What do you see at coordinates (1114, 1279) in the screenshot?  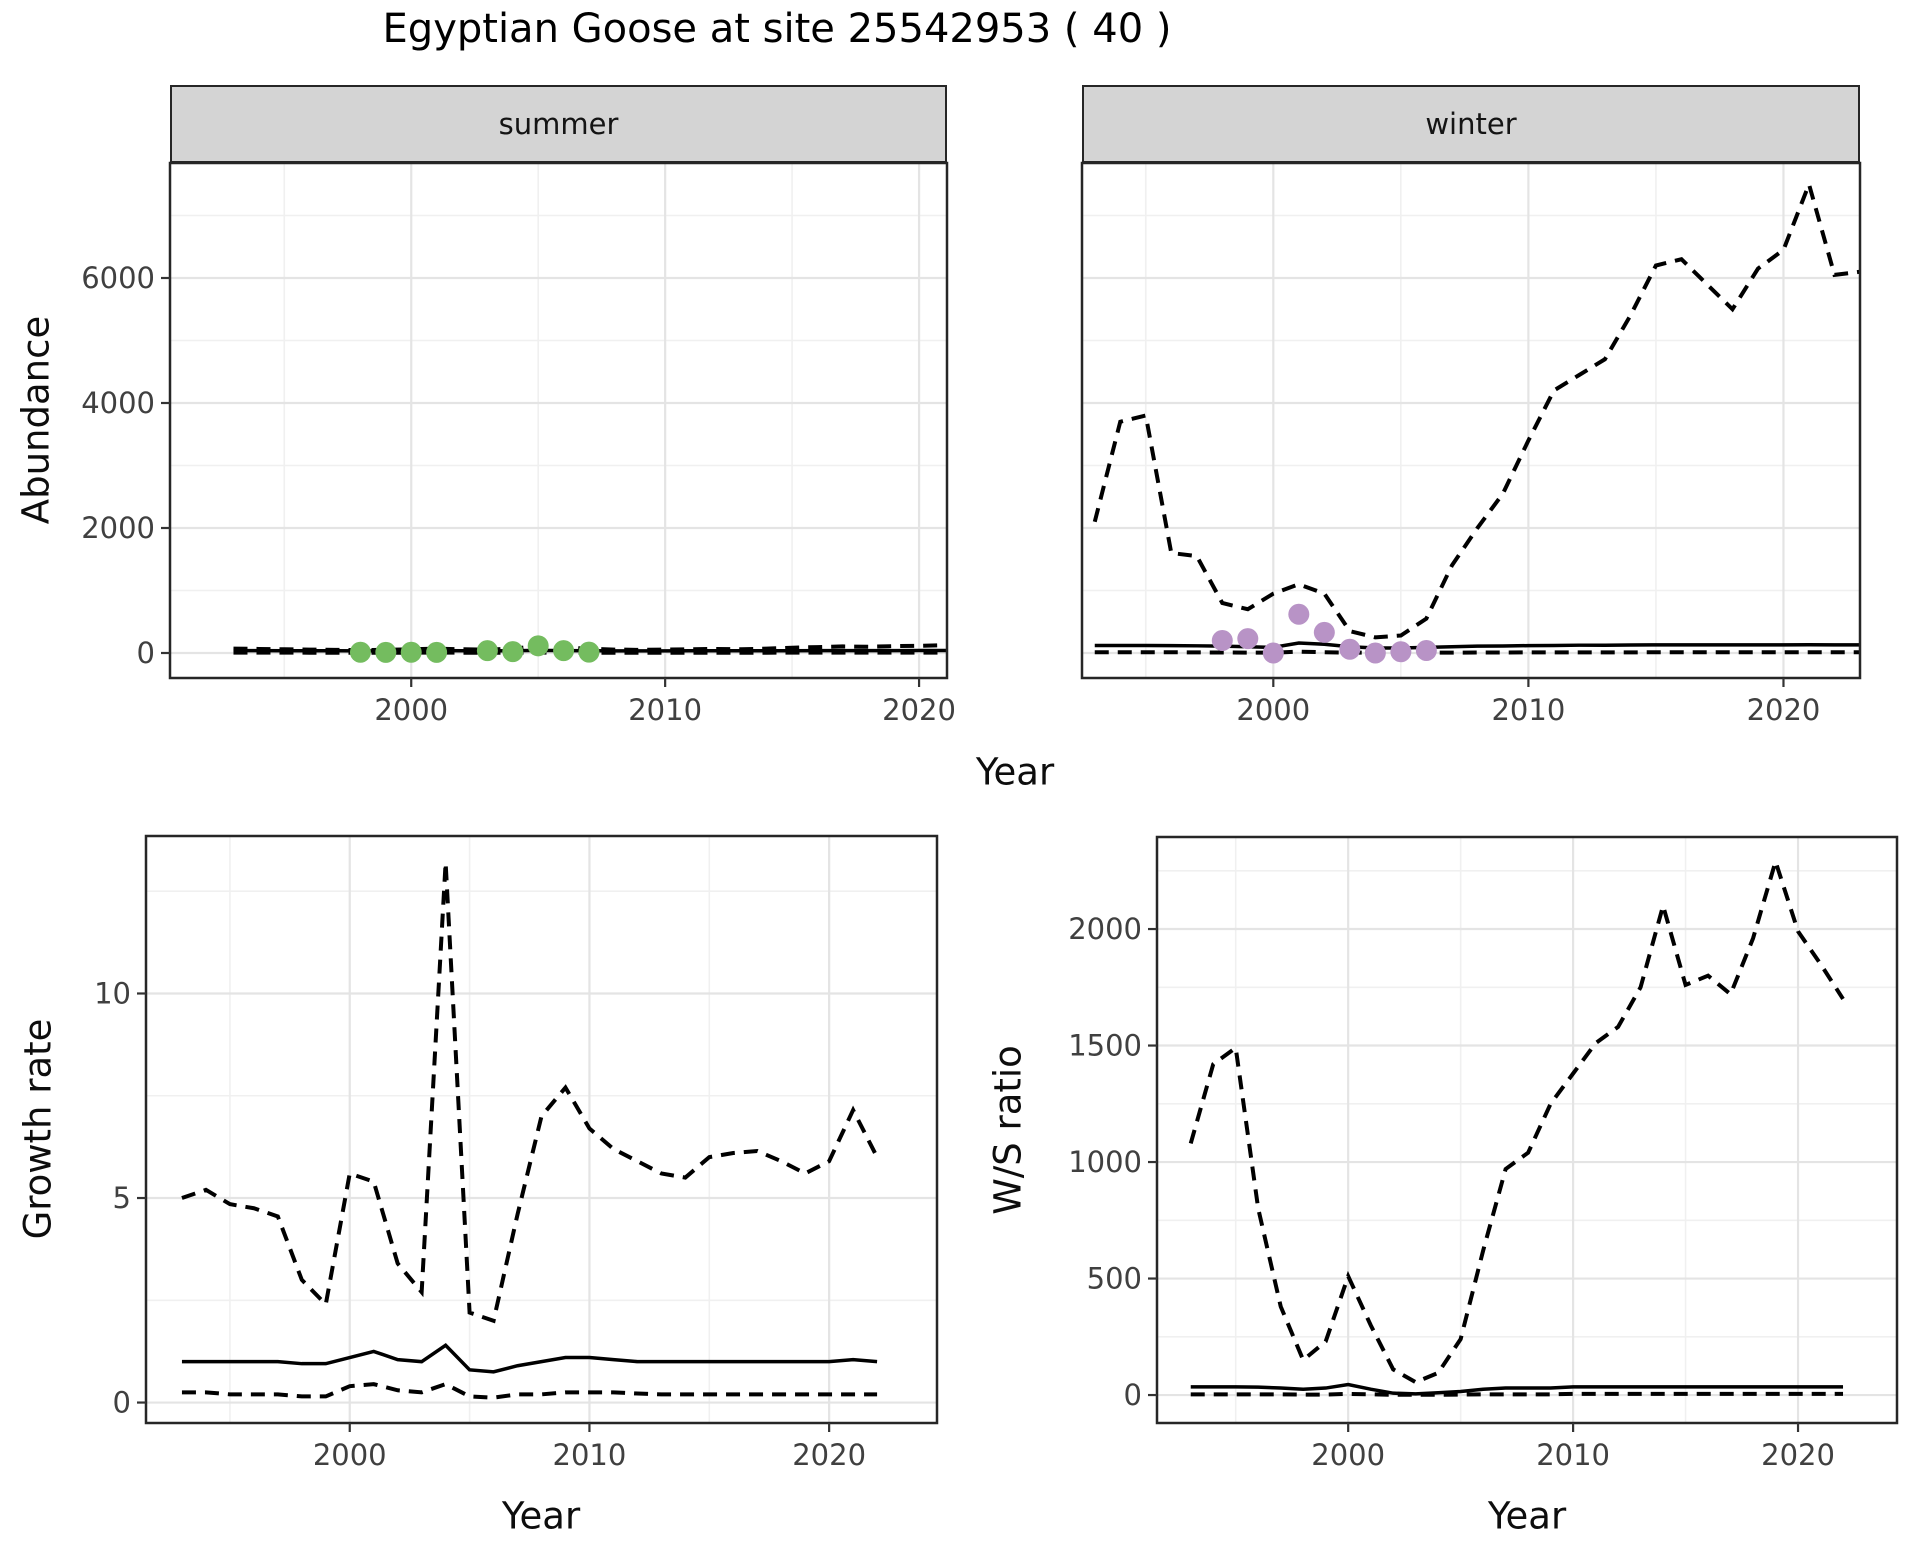 I see `y-axis-tick-label: 500` at bounding box center [1114, 1279].